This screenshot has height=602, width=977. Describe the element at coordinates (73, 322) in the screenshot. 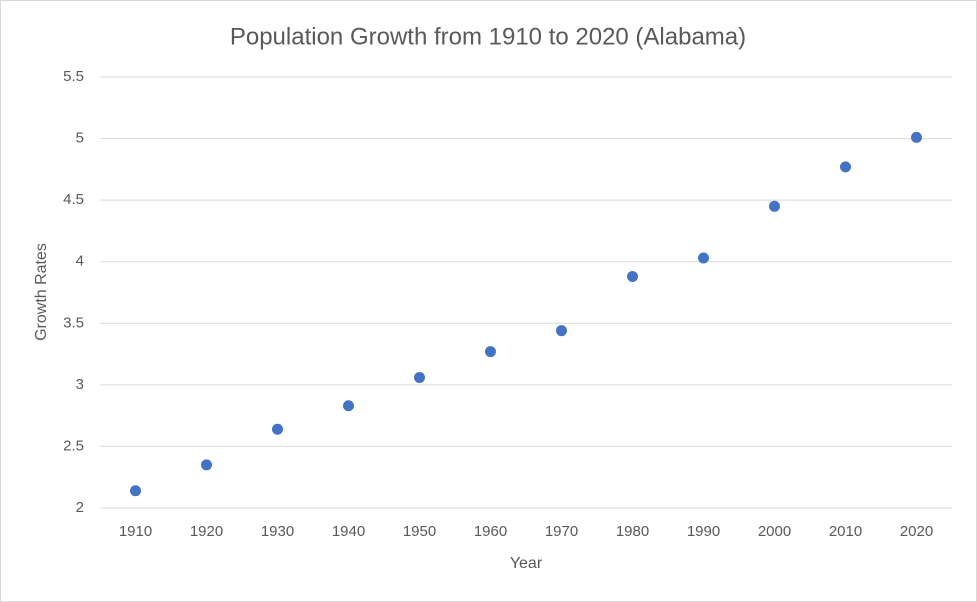

I see `y-tick-label: 3.5` at that location.